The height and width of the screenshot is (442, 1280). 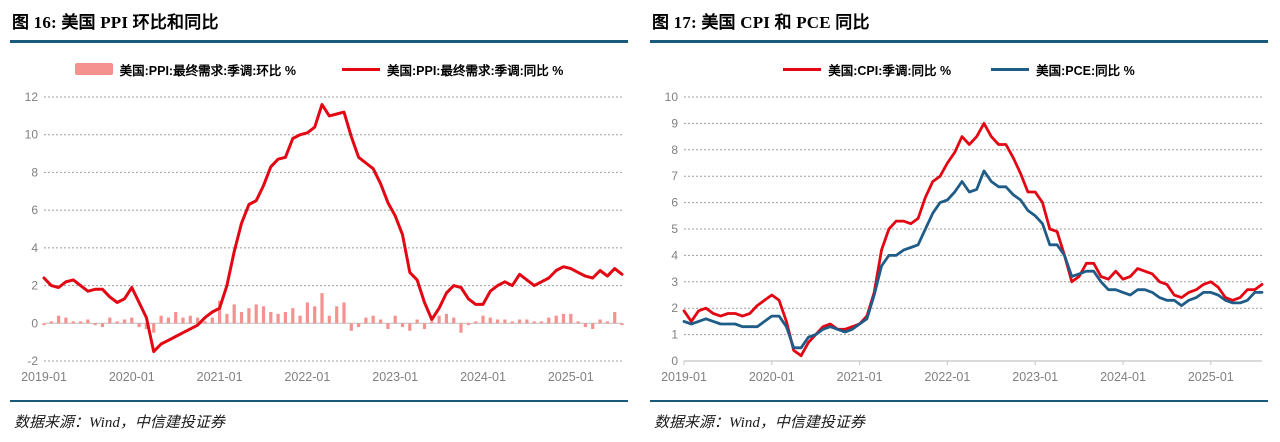 I want to click on legend-ppi: 美国:PPI:最终需求:季调:环比 % 美国:PPI:最终需求:季调:同比 %, so click(x=319, y=69).